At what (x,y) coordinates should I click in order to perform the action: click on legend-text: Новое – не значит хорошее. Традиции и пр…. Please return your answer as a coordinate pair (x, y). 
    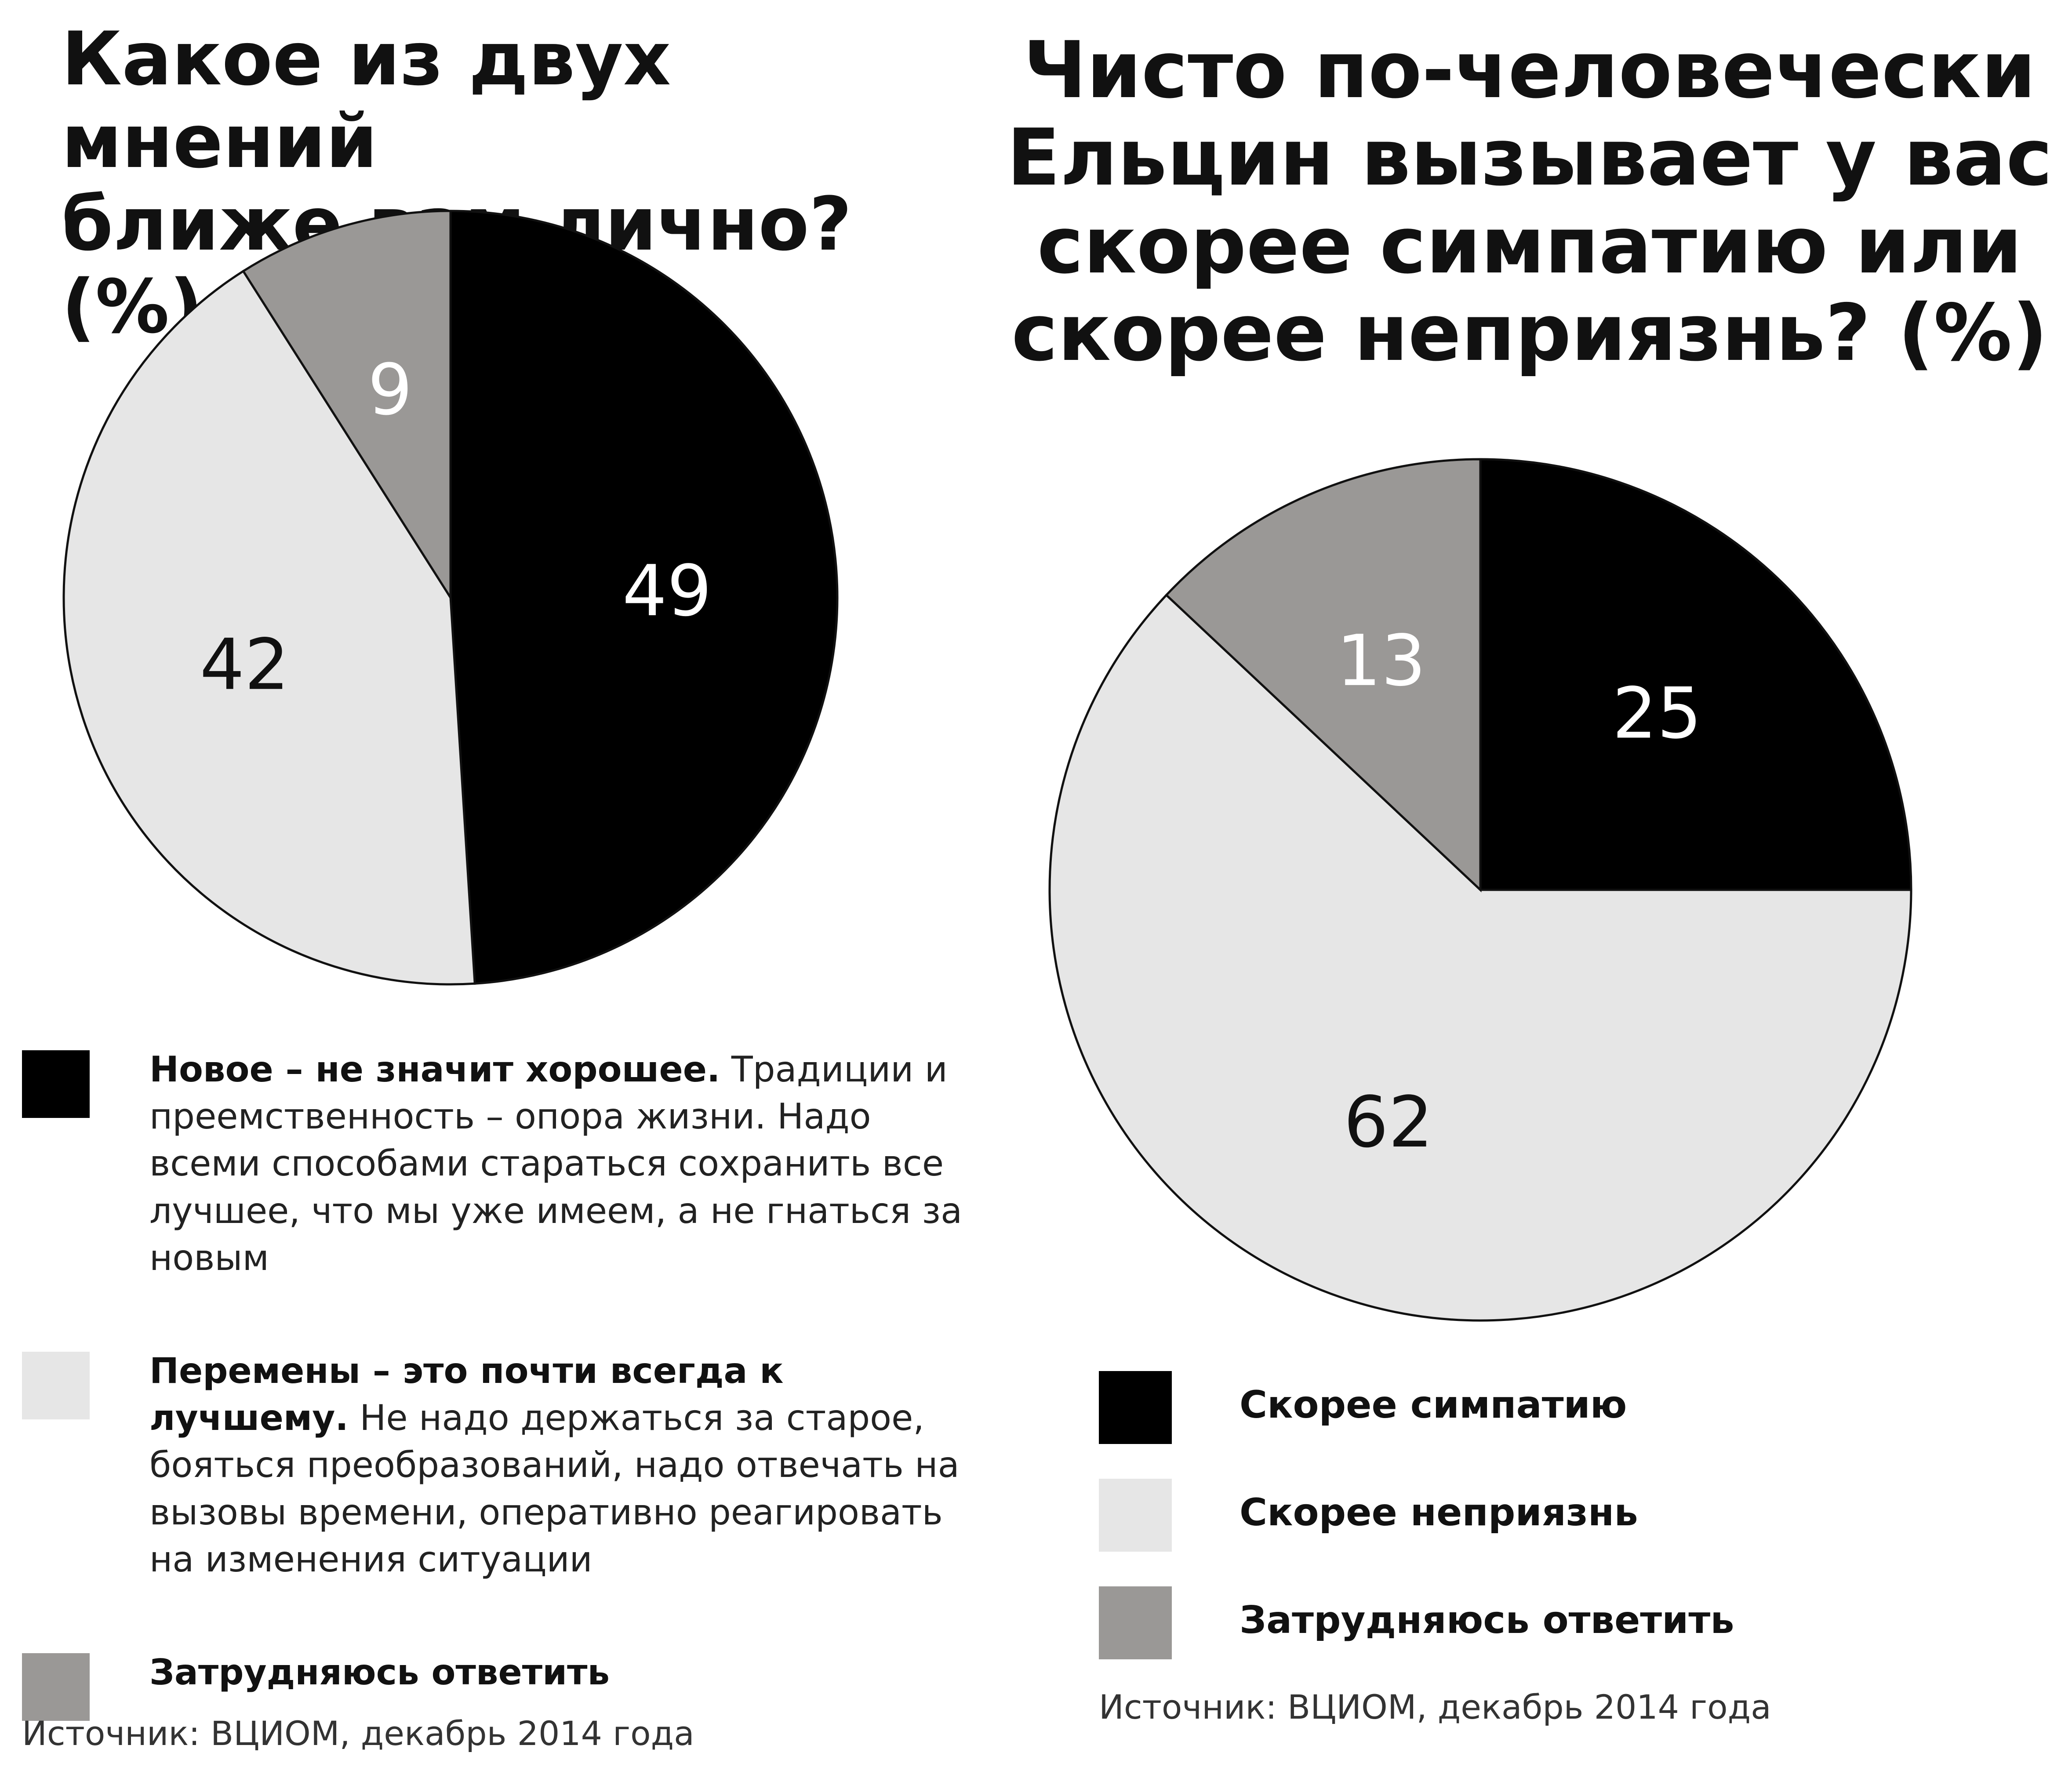
    Looking at the image, I should click on (564, 1163).